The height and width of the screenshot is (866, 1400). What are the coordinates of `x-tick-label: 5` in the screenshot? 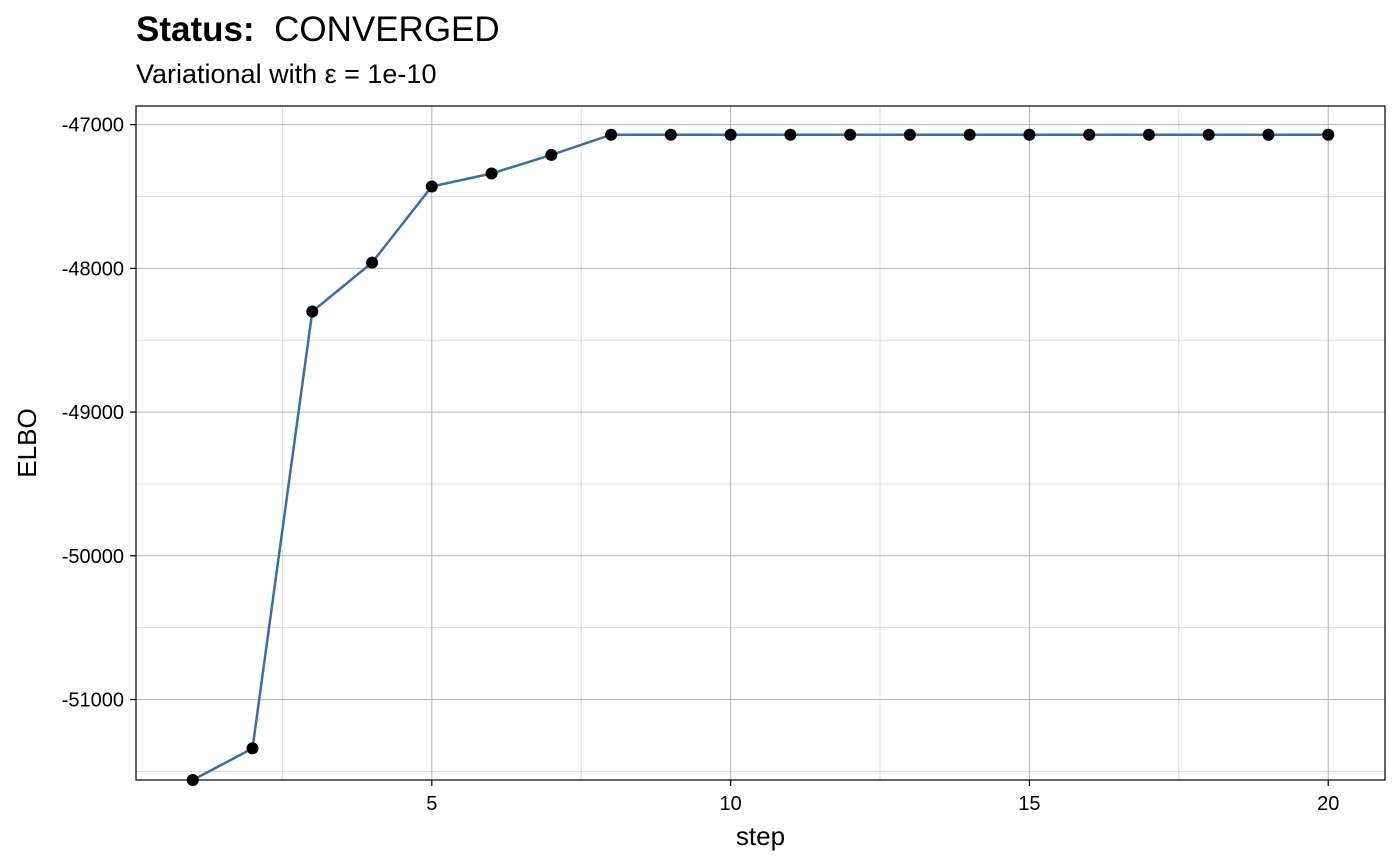 It's located at (431, 804).